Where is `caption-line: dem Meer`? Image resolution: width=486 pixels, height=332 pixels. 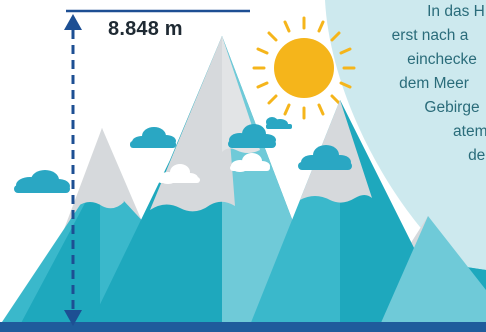
caption-line: dem Meer is located at coordinates (434, 83).